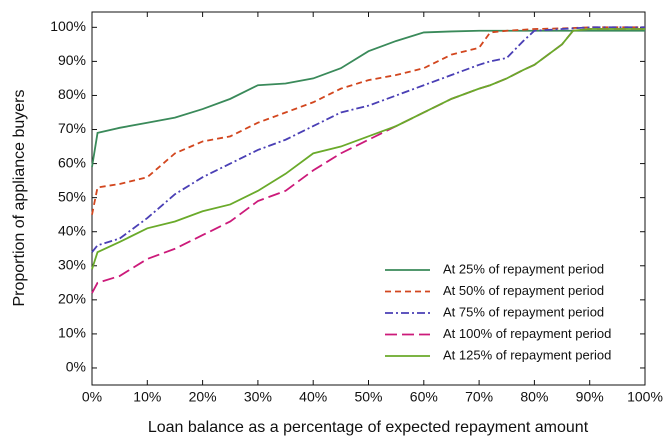 This screenshot has height=440, width=666. What do you see at coordinates (479, 397) in the screenshot?
I see `x-tick-label: 70%` at bounding box center [479, 397].